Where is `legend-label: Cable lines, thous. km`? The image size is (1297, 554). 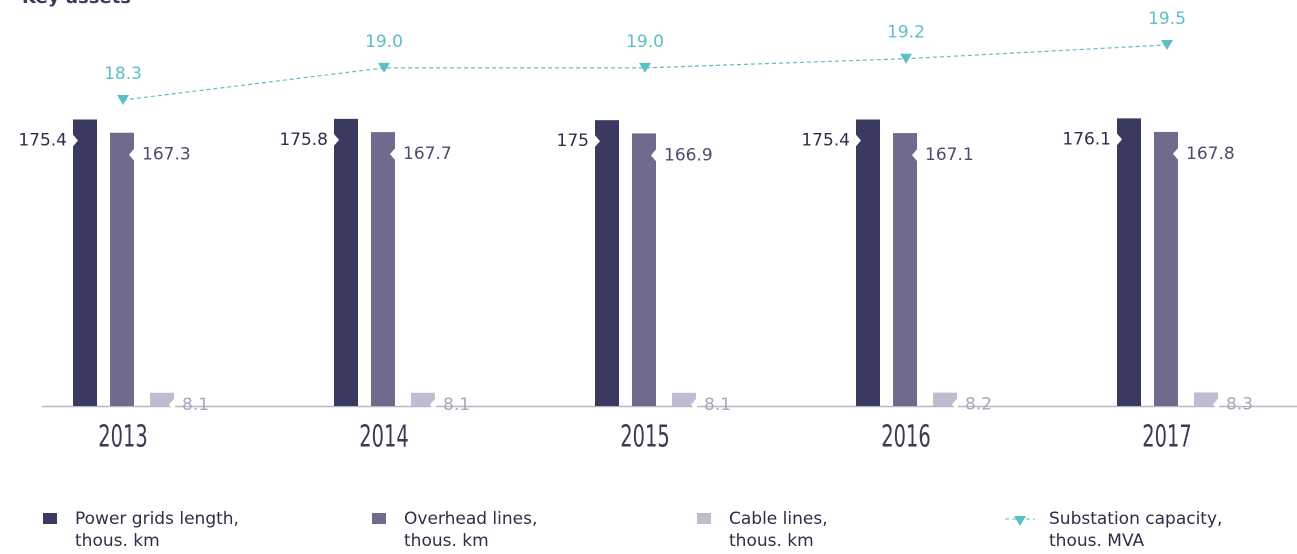 legend-label: Cable lines, thous. km is located at coordinates (778, 530).